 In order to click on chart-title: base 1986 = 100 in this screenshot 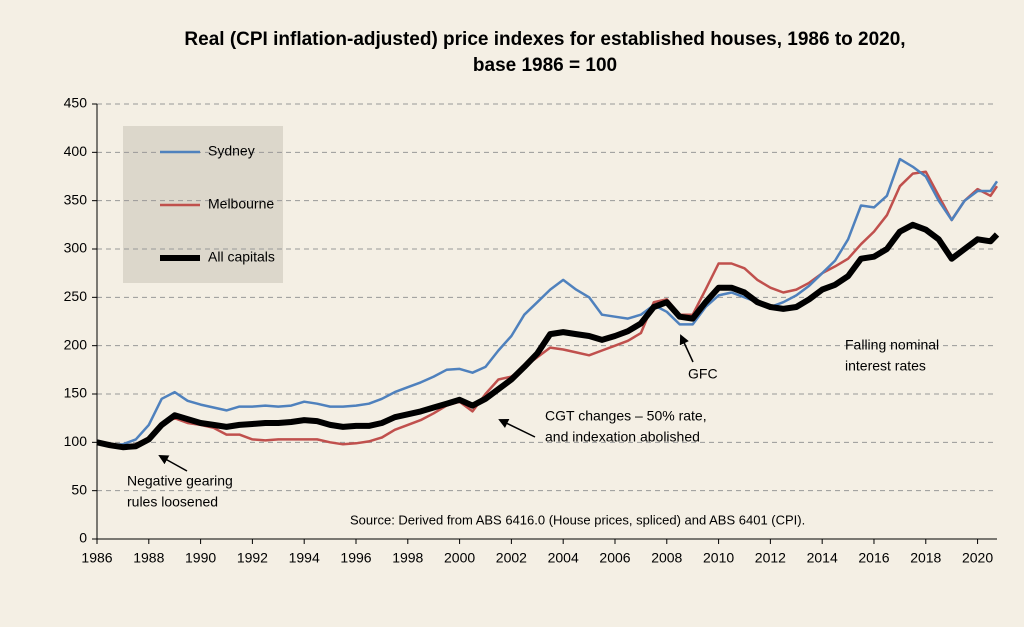, I will do `click(545, 65)`.